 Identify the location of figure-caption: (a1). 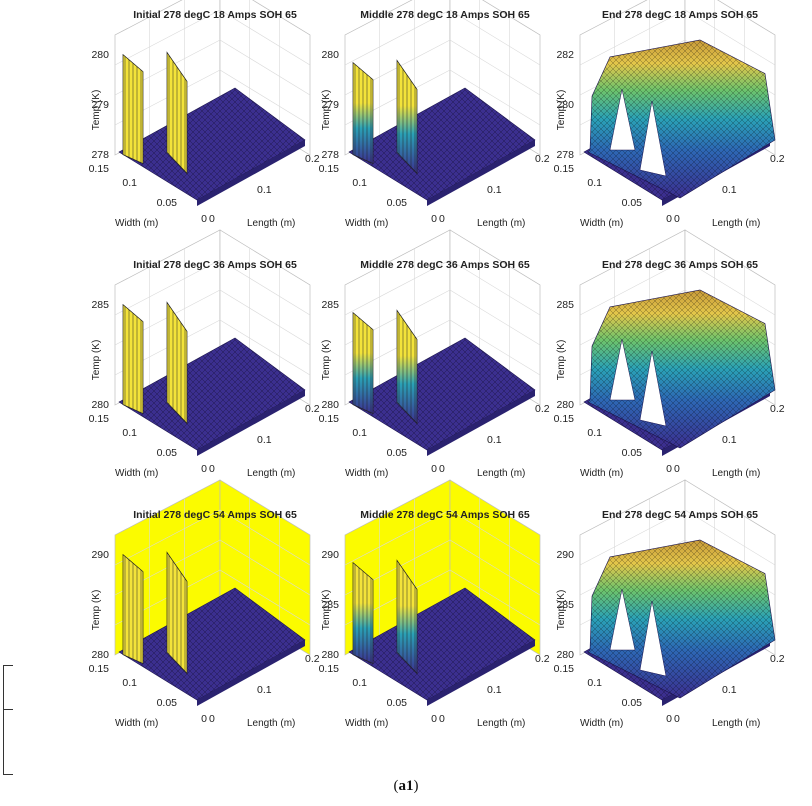
(406, 786).